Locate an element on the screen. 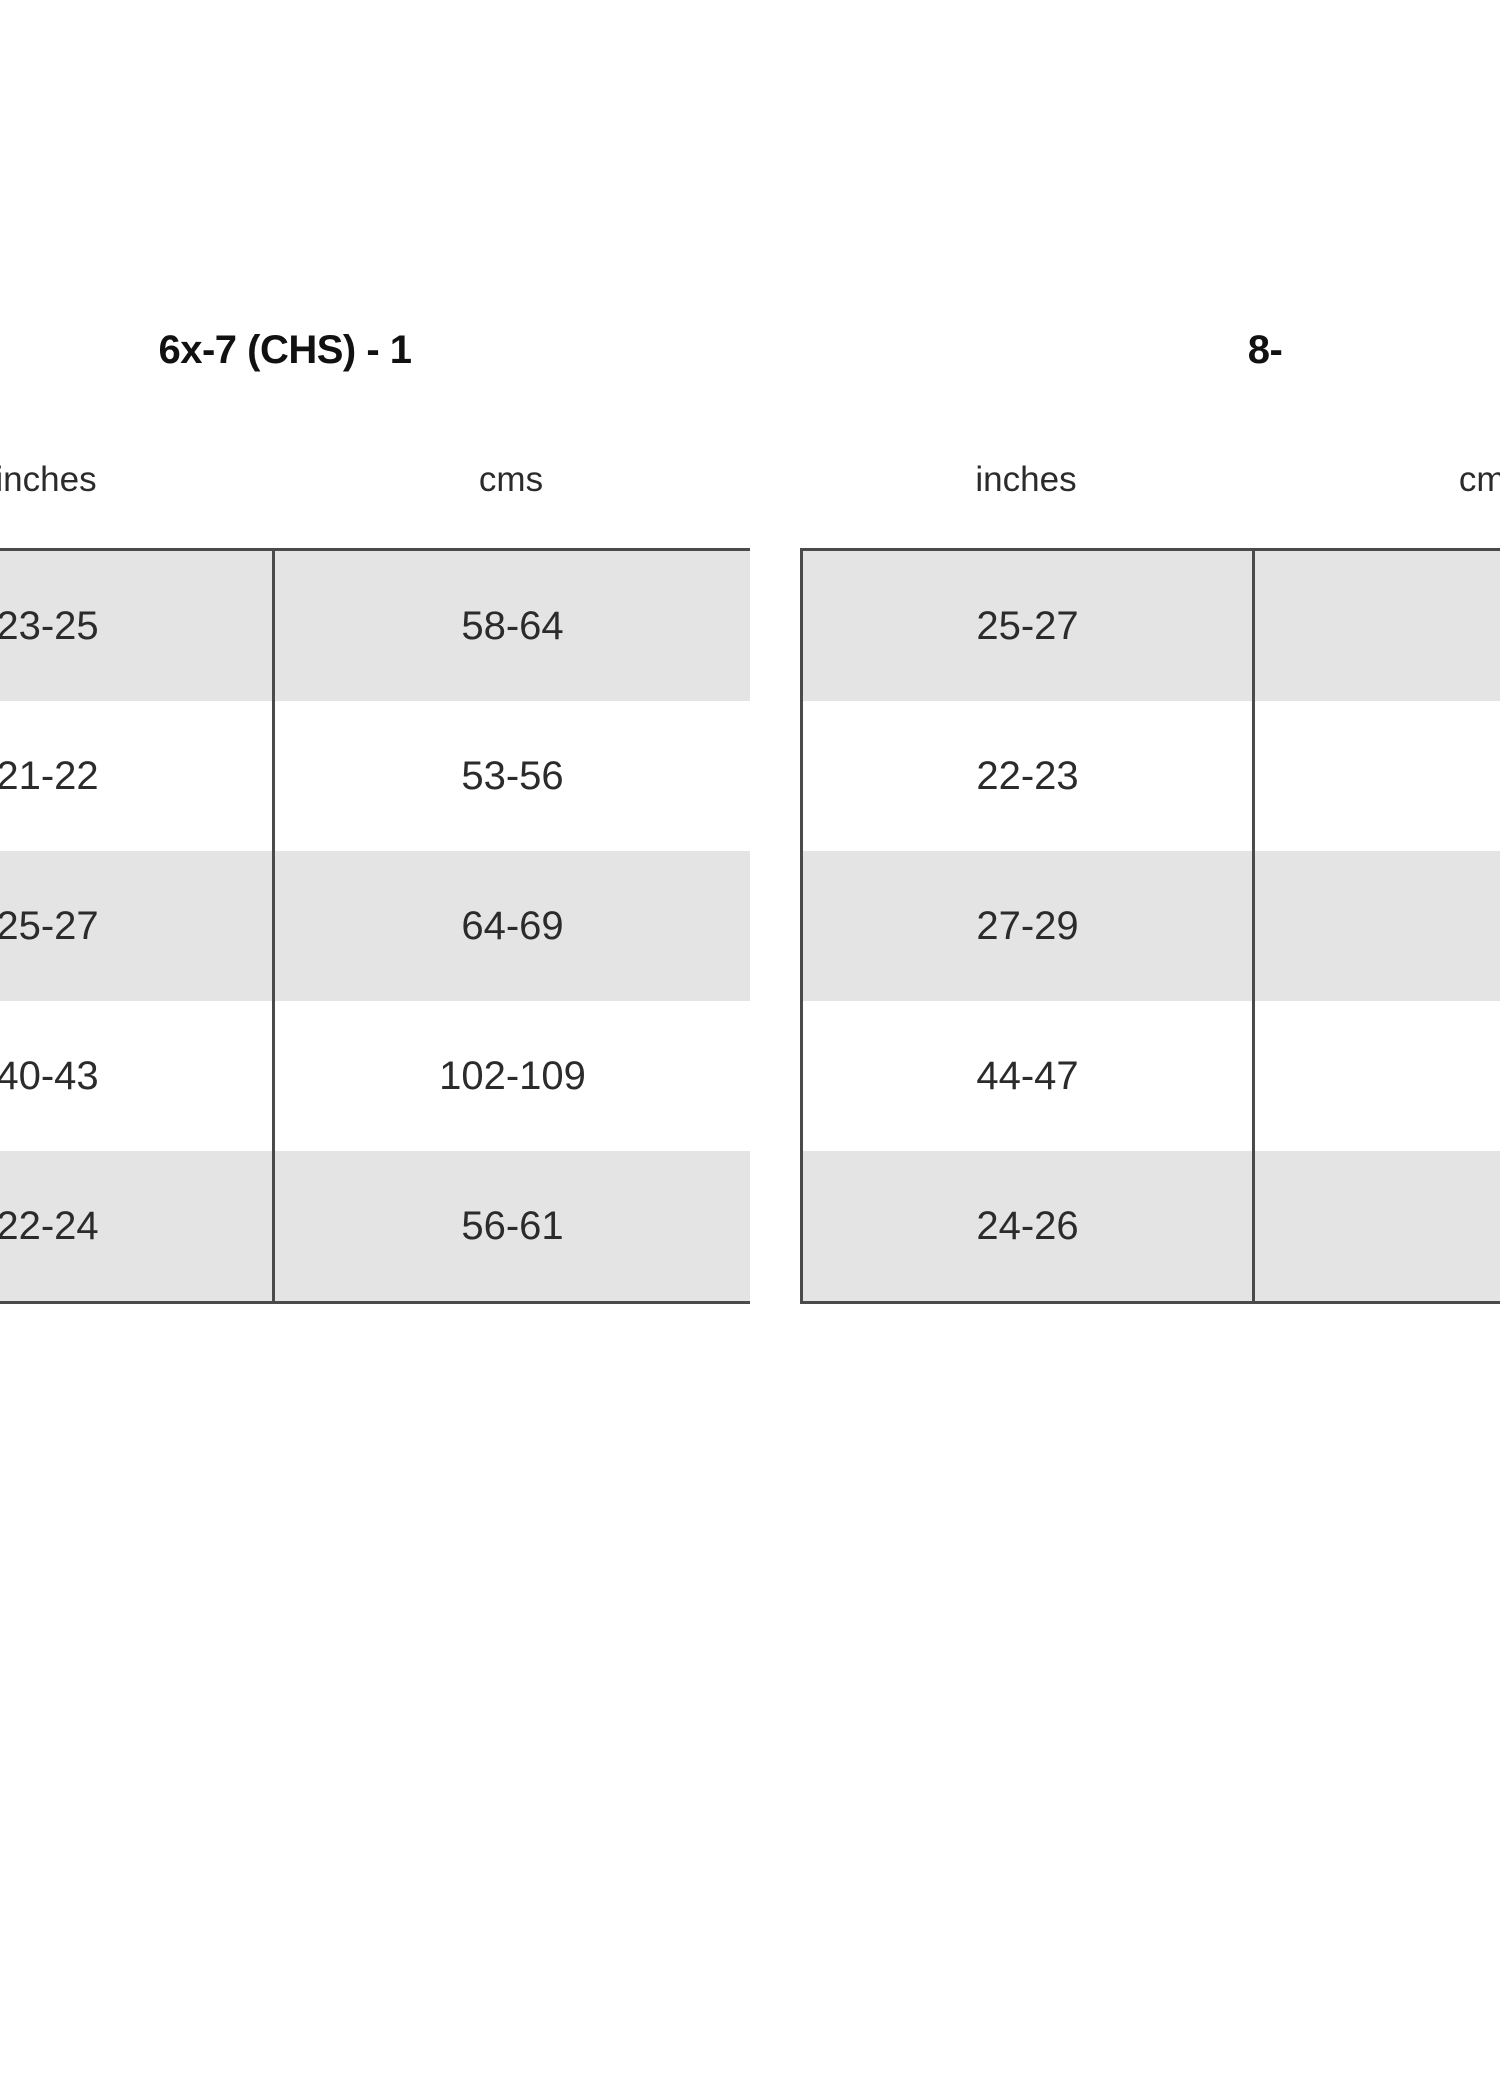 Image resolution: width=1500 pixels, height=2100 pixels. size-chart-title-right: 8- is located at coordinates (1265, 350).